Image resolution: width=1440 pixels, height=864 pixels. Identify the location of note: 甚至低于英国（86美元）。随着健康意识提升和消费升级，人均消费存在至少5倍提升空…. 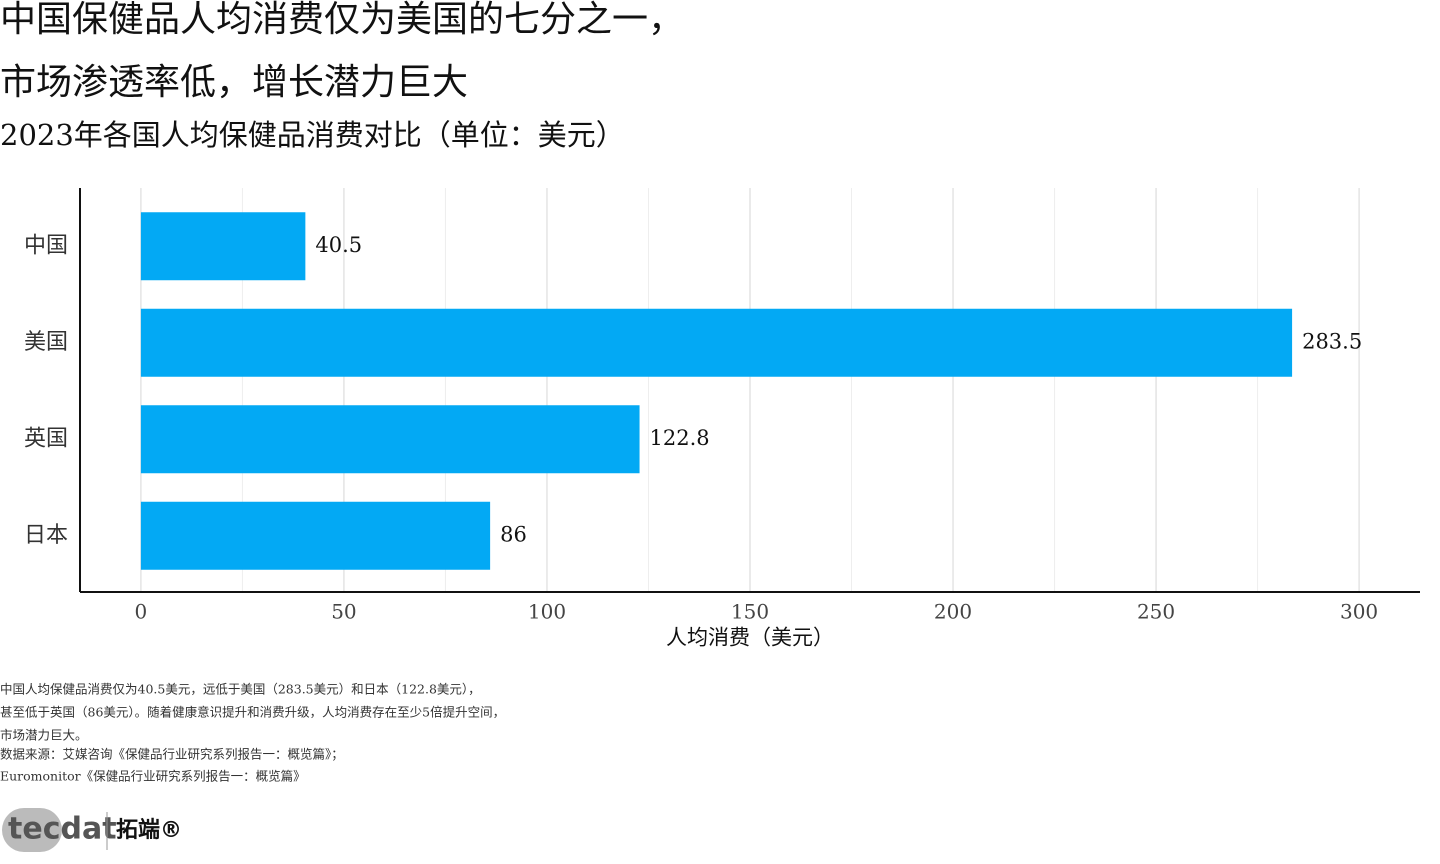
(252, 712).